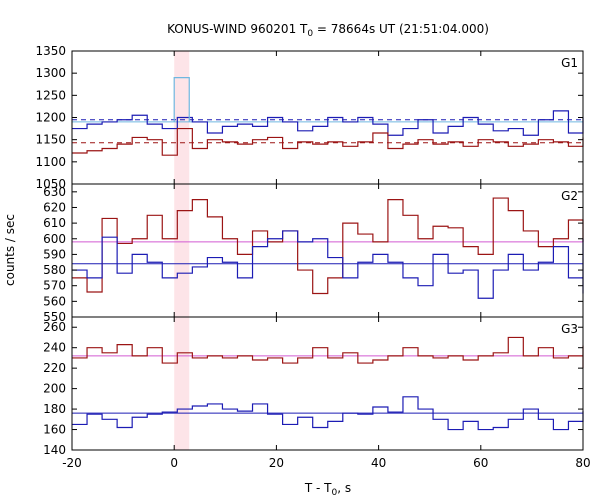 The width and height of the screenshot is (600, 500). Describe the element at coordinates (54, 207) in the screenshot. I see `g2-ytick-label: 620` at that location.